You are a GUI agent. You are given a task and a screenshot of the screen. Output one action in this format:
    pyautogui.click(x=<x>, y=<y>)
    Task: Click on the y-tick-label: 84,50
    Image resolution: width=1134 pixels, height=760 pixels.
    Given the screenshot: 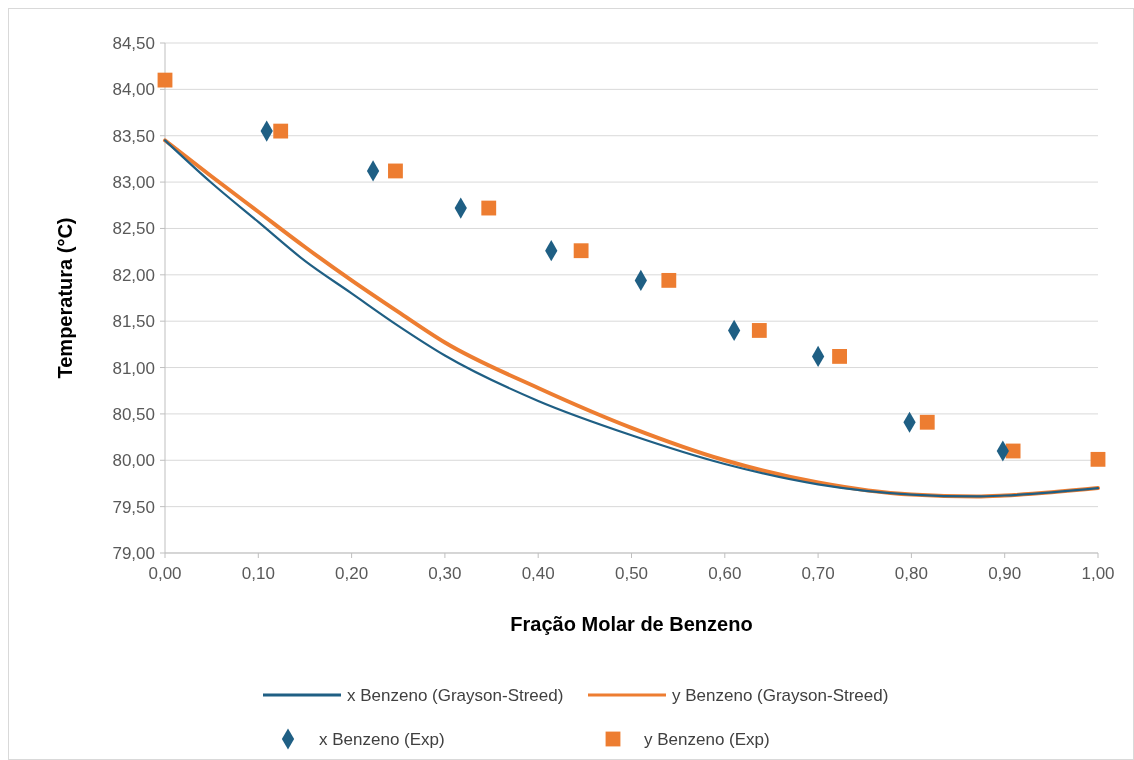 What is the action you would take?
    pyautogui.click(x=133, y=43)
    